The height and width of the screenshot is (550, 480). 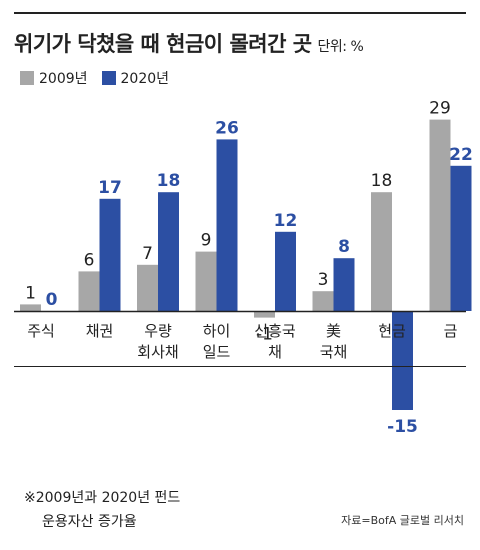 I want to click on legend-item-2009: 2009년, so click(x=54, y=78).